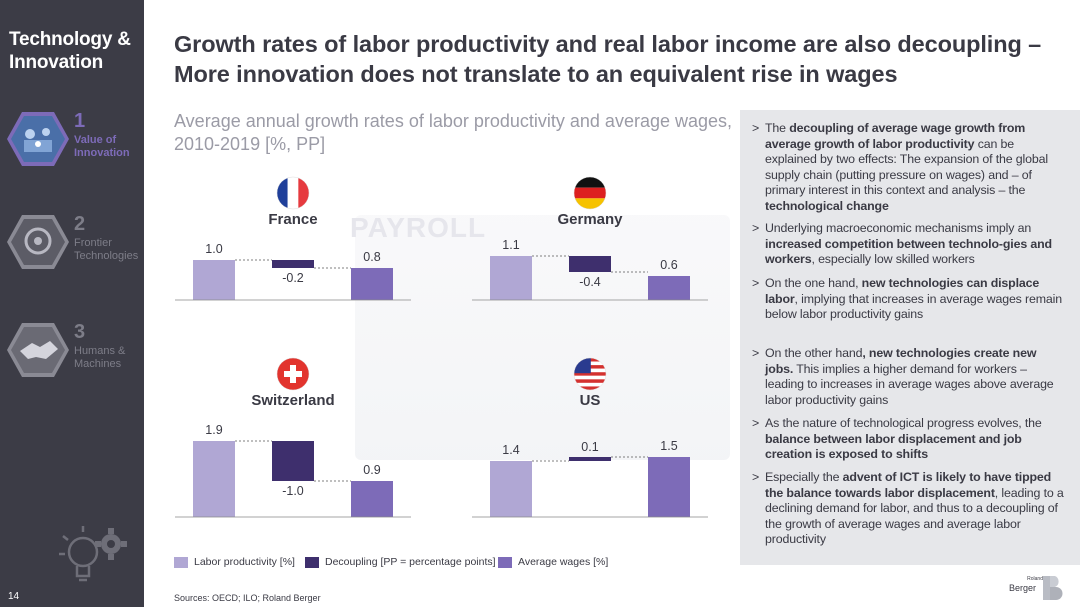 Image resolution: width=1080 pixels, height=607 pixels. I want to click on frontier-hexagon-icon, so click(38, 242).